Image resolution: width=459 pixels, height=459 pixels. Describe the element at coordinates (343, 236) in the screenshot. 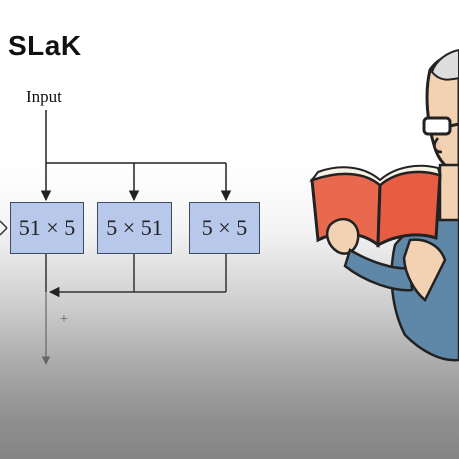

I see `hand` at that location.